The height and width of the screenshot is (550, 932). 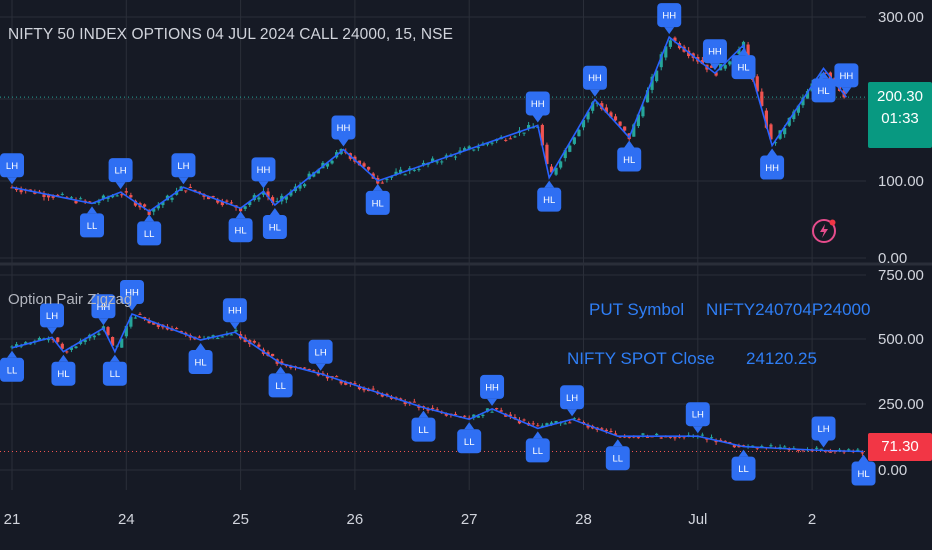 I want to click on x-tick-label: 21, so click(x=12, y=519).